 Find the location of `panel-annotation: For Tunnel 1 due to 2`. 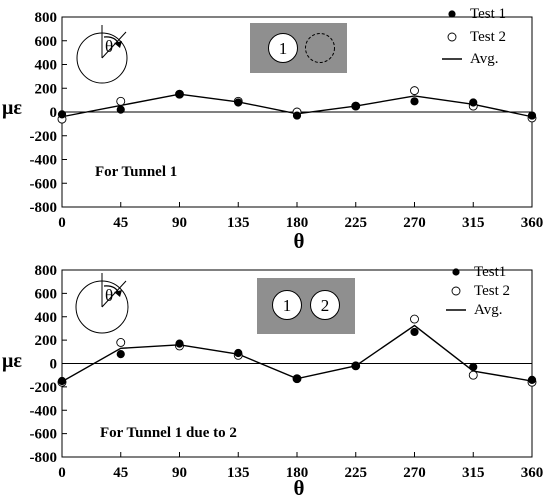

panel-annotation: For Tunnel 1 due to 2 is located at coordinates (168, 433).